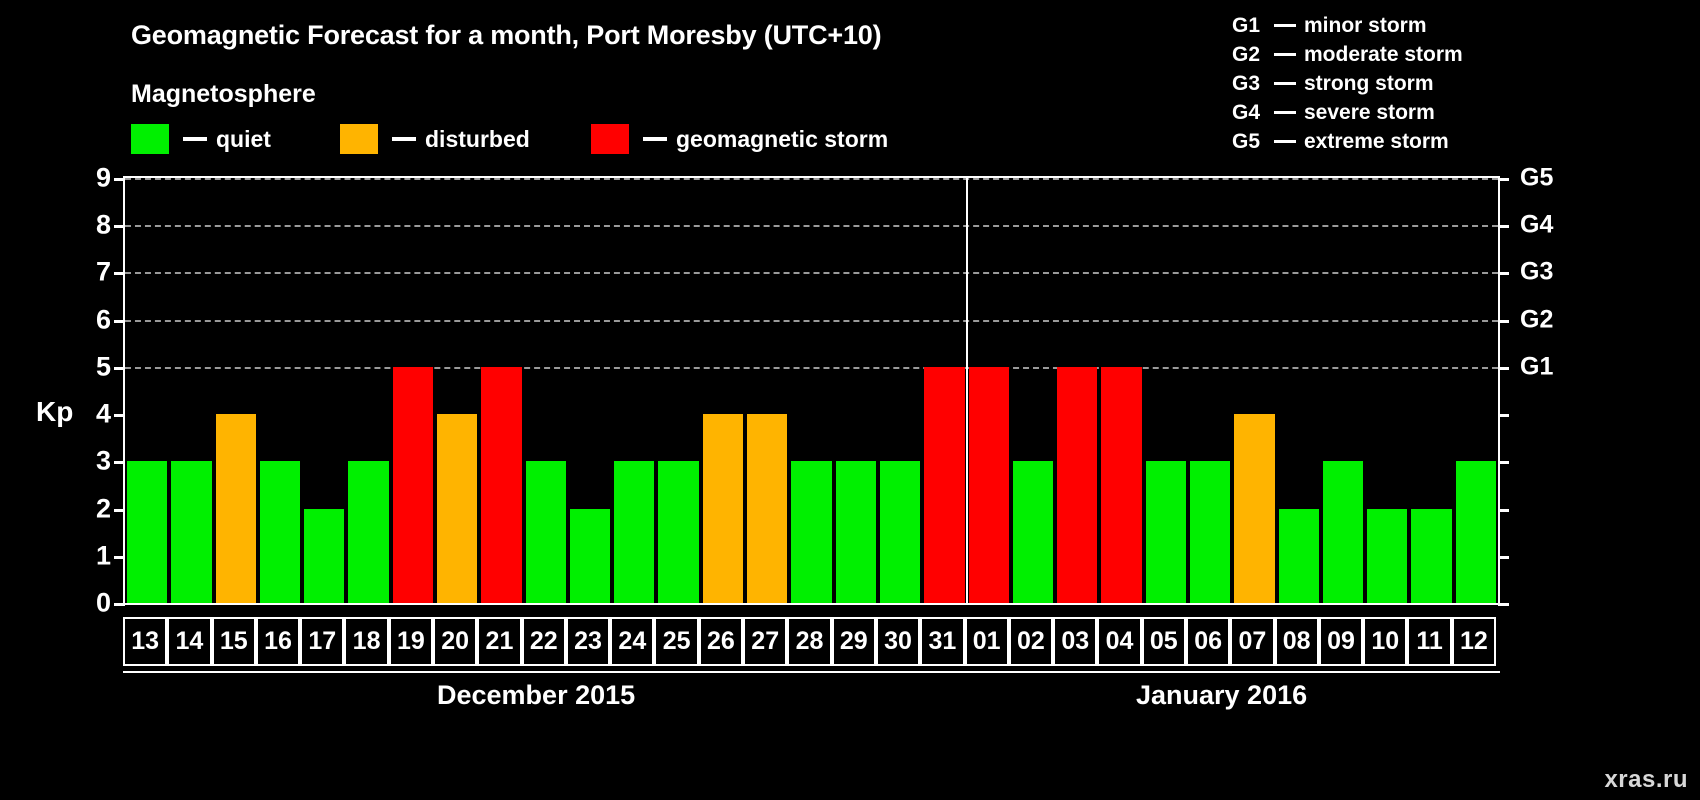 The height and width of the screenshot is (800, 1700). Describe the element at coordinates (1473, 641) in the screenshot. I see `date-label-text: 12` at that location.